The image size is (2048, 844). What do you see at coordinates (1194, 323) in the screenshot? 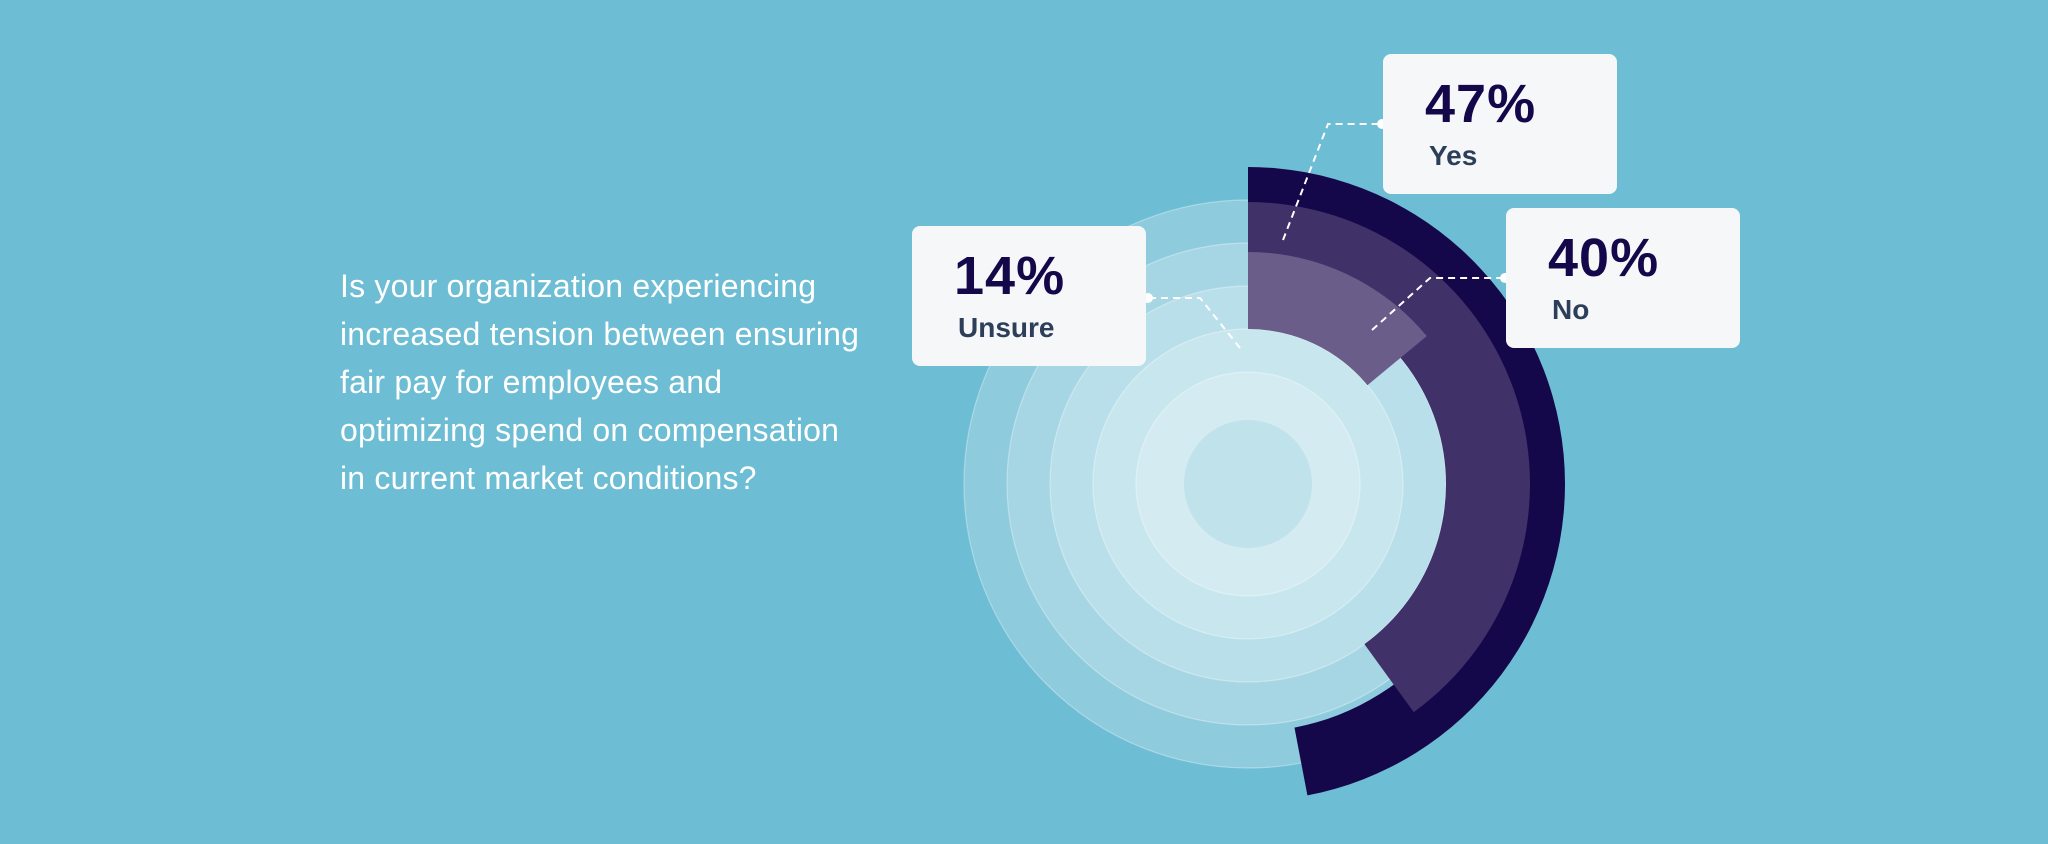
I see `leader-line-unsure` at bounding box center [1194, 323].